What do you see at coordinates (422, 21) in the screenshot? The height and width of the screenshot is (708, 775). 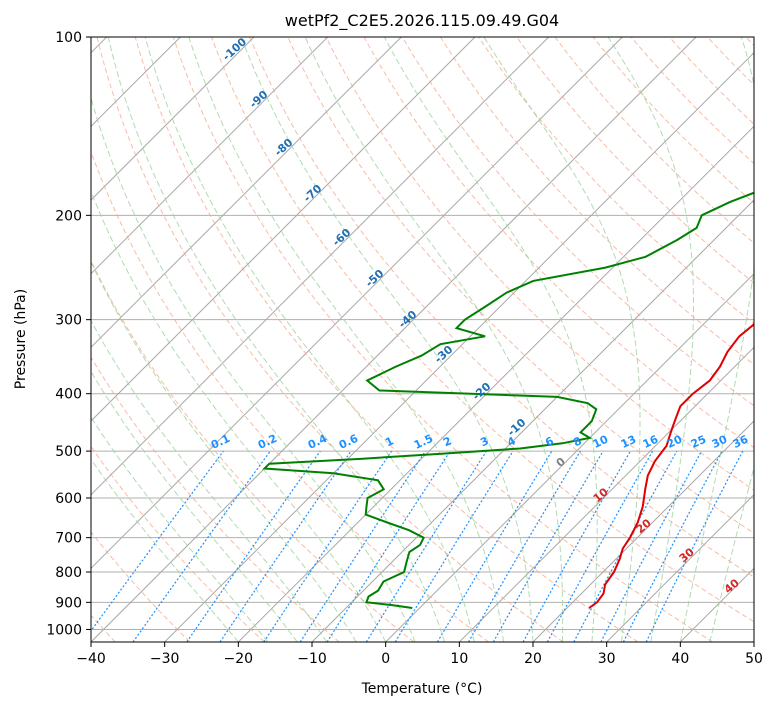 I see `chart-title: wetPf2_C2E5.2026.115.09.49.G04` at bounding box center [422, 21].